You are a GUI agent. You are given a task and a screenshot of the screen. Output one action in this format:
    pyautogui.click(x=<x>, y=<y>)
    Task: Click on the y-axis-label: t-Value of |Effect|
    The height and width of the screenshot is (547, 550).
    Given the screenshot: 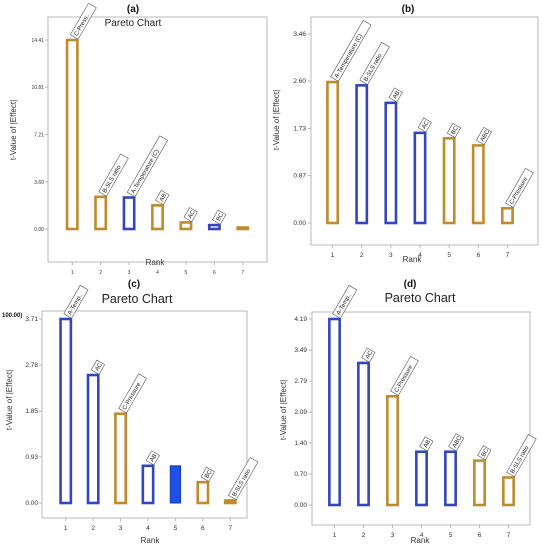 What is the action you would take?
    pyautogui.click(x=13, y=130)
    